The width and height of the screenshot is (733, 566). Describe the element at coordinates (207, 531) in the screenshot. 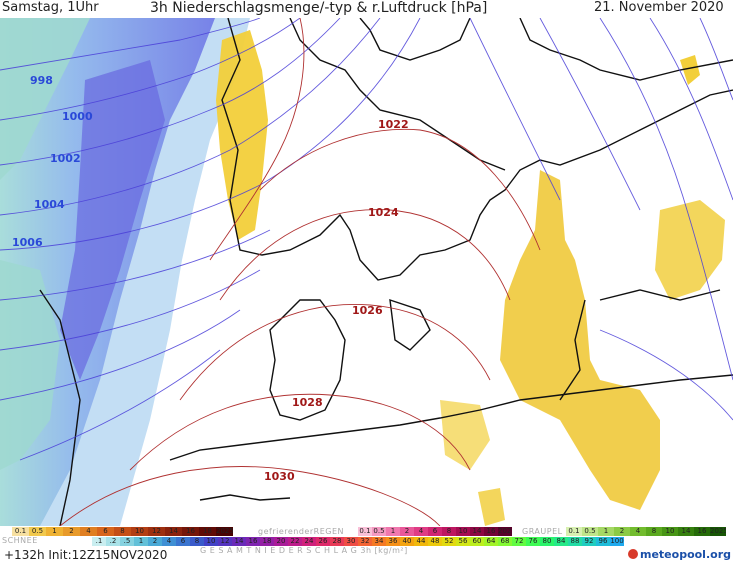

I see `rain-scale-swatch: 18` at that location.